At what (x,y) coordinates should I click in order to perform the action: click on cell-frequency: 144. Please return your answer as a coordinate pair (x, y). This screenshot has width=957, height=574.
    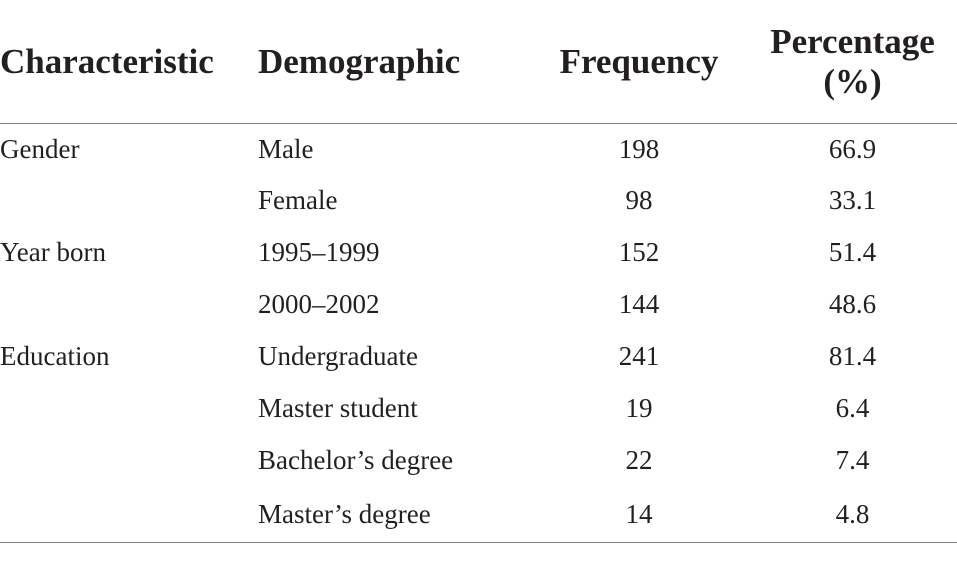
    Looking at the image, I should click on (639, 303).